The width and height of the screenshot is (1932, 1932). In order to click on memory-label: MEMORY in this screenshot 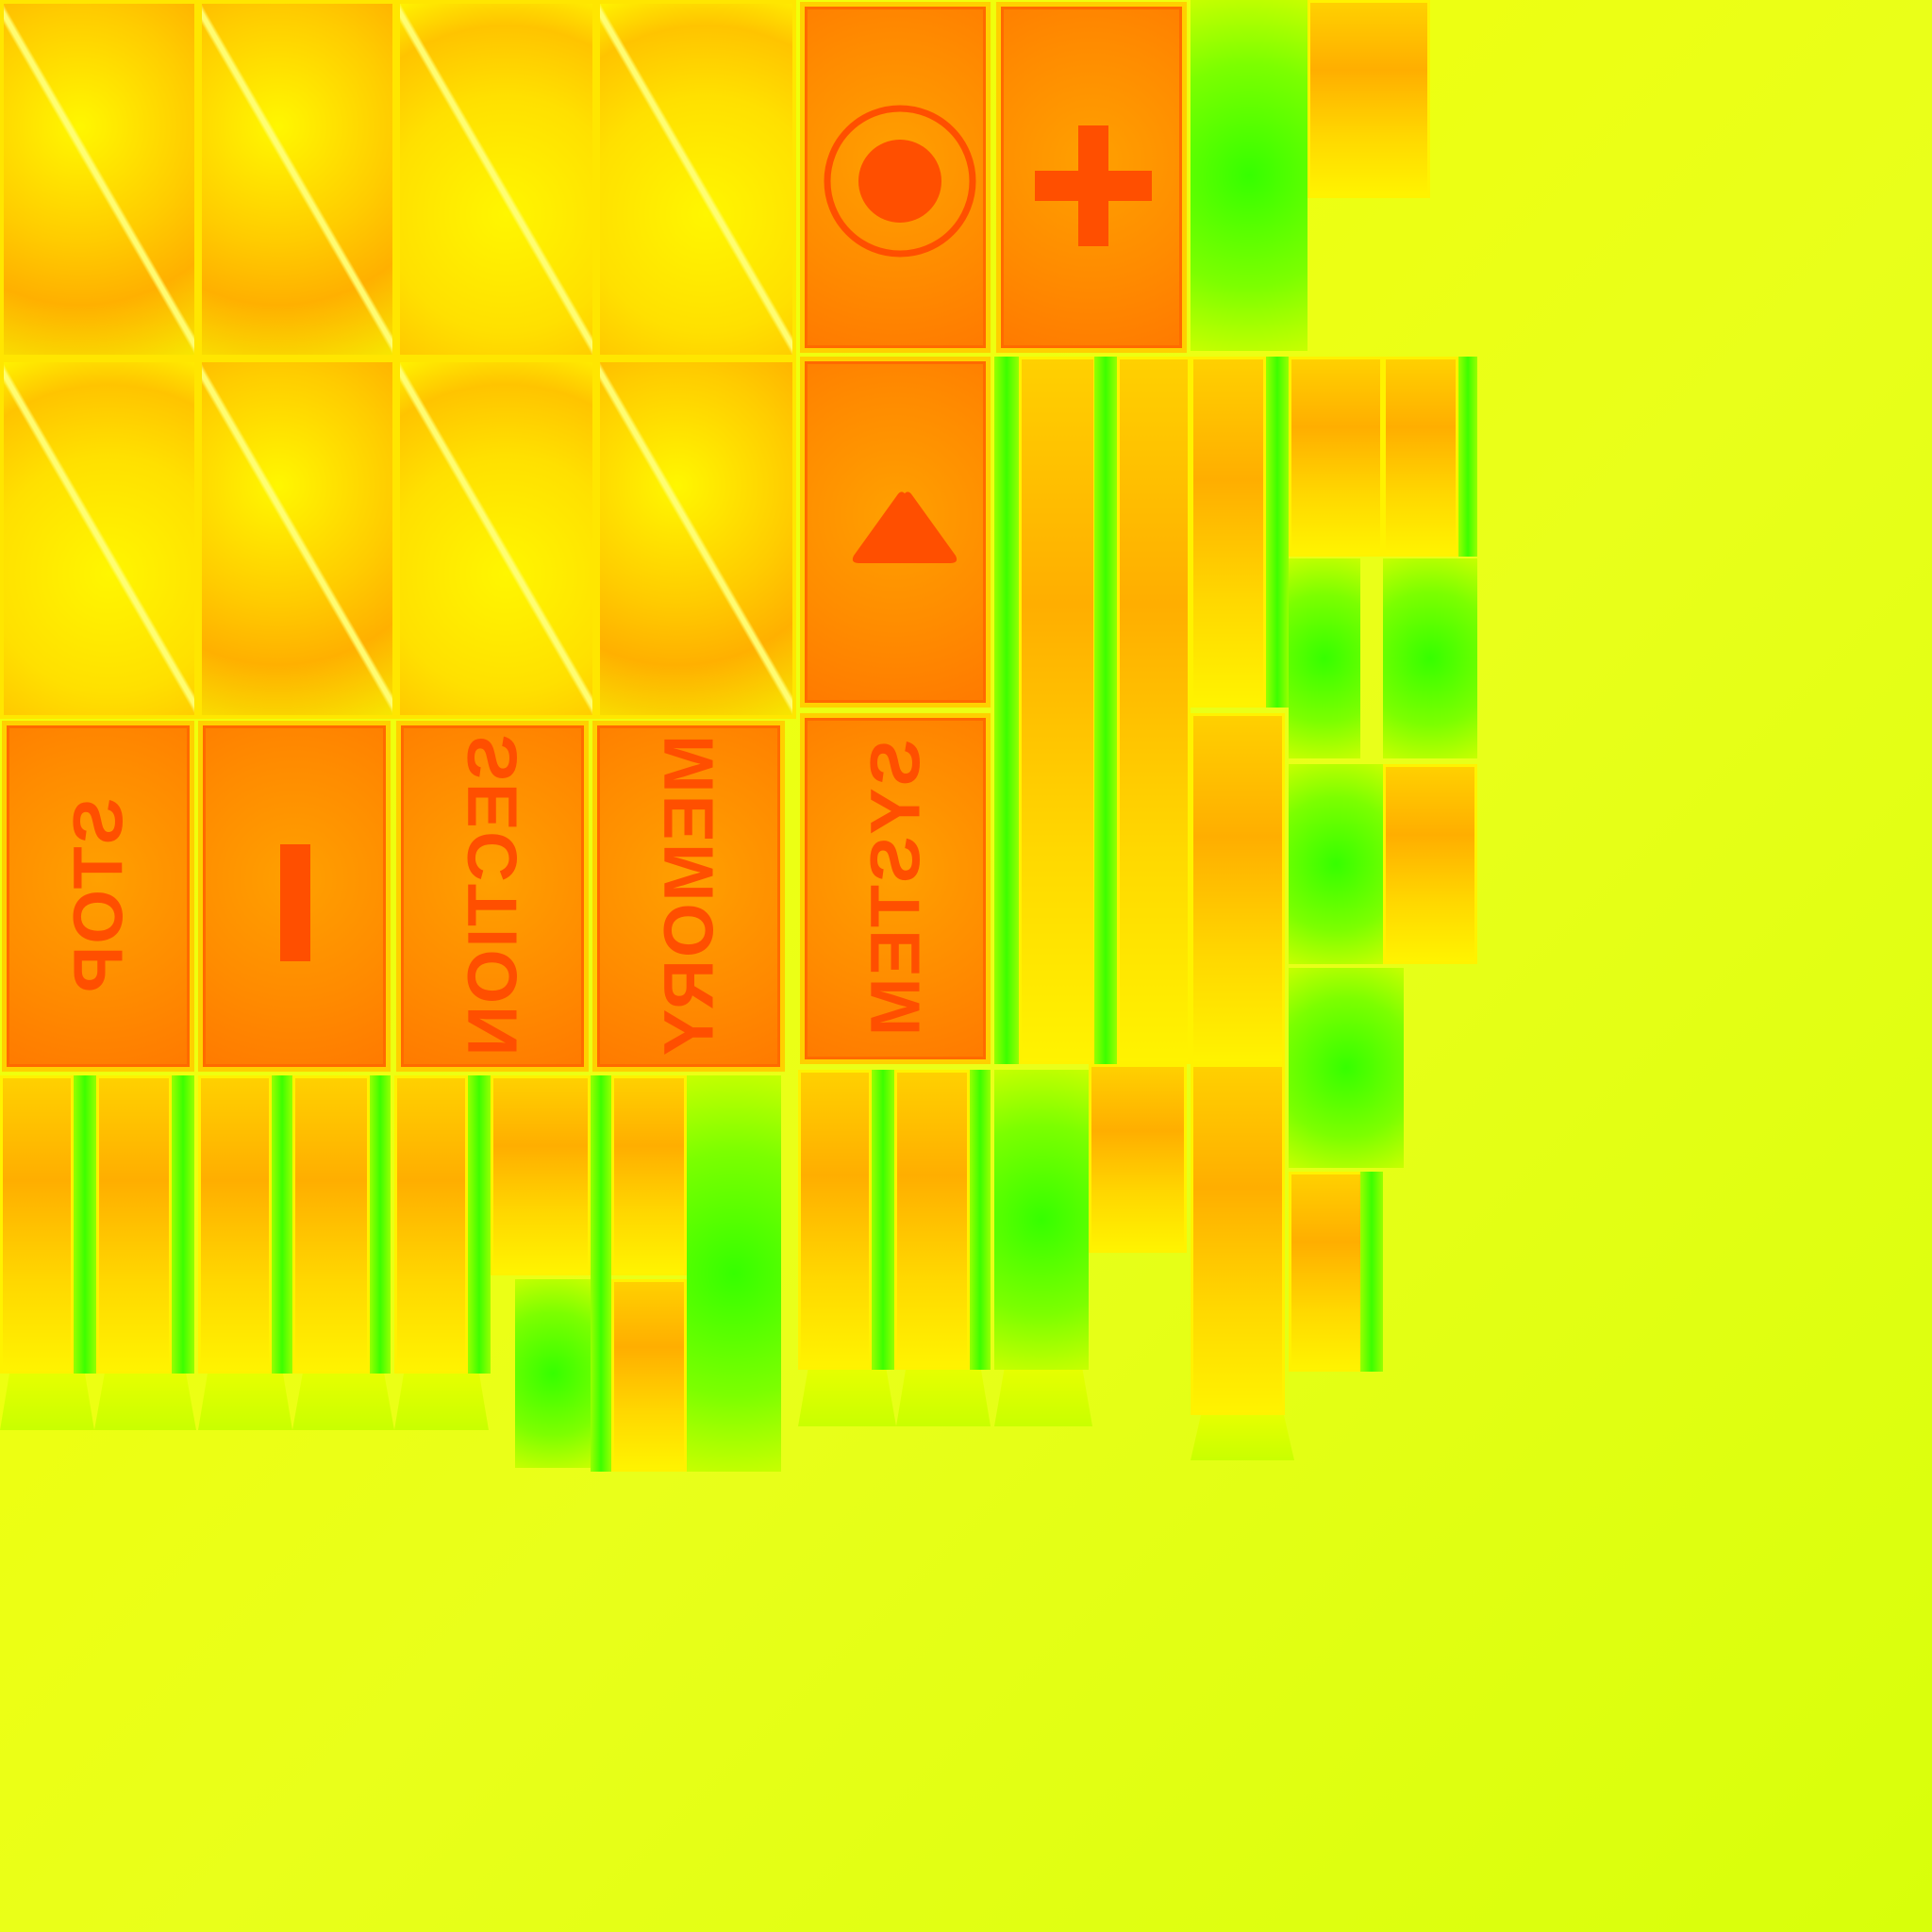, I will do `click(688, 896)`.